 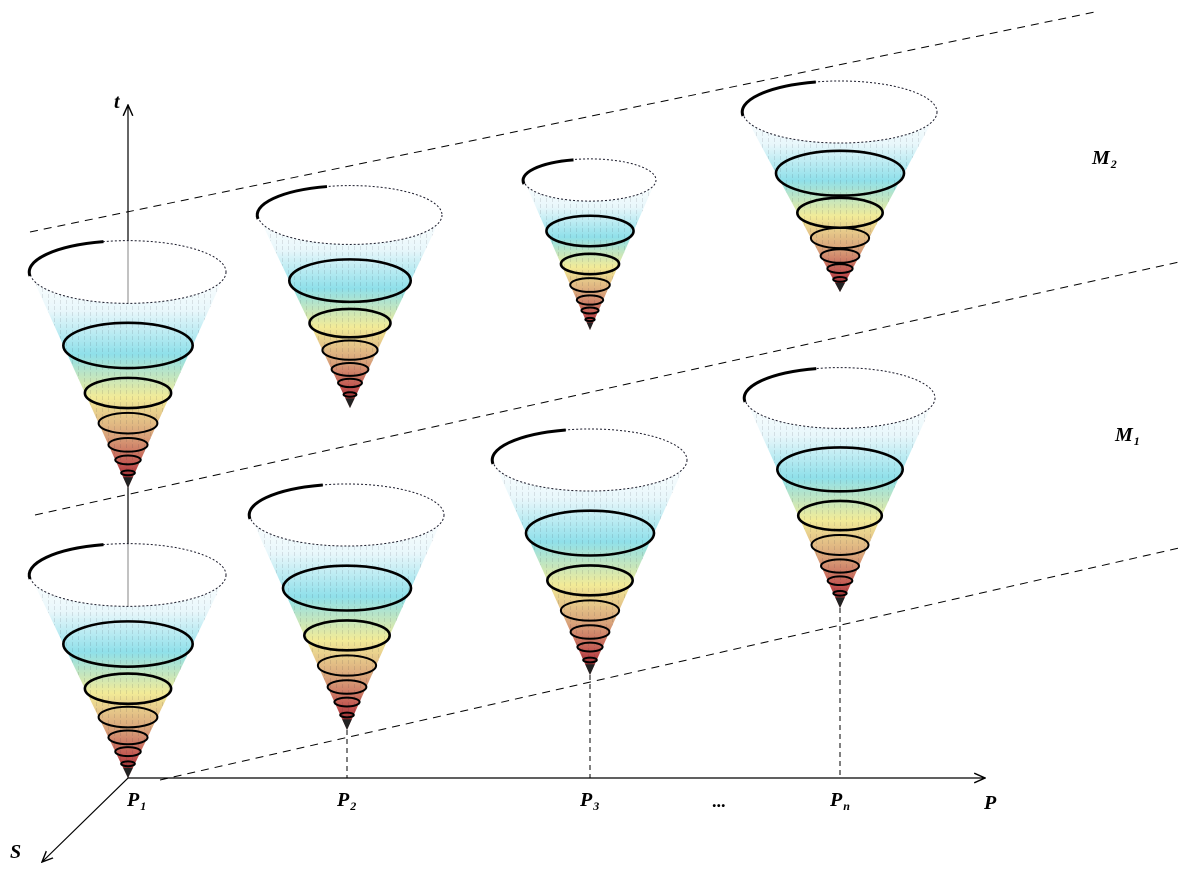 I want to click on level-label-m1: M1, so click(x=1127, y=436).